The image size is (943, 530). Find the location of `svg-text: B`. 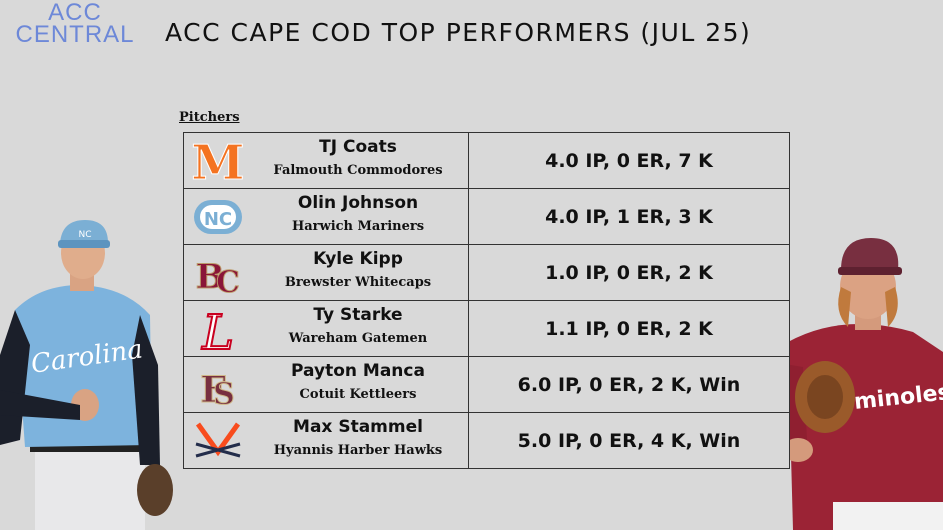

svg-text: B is located at coordinates (210, 277).